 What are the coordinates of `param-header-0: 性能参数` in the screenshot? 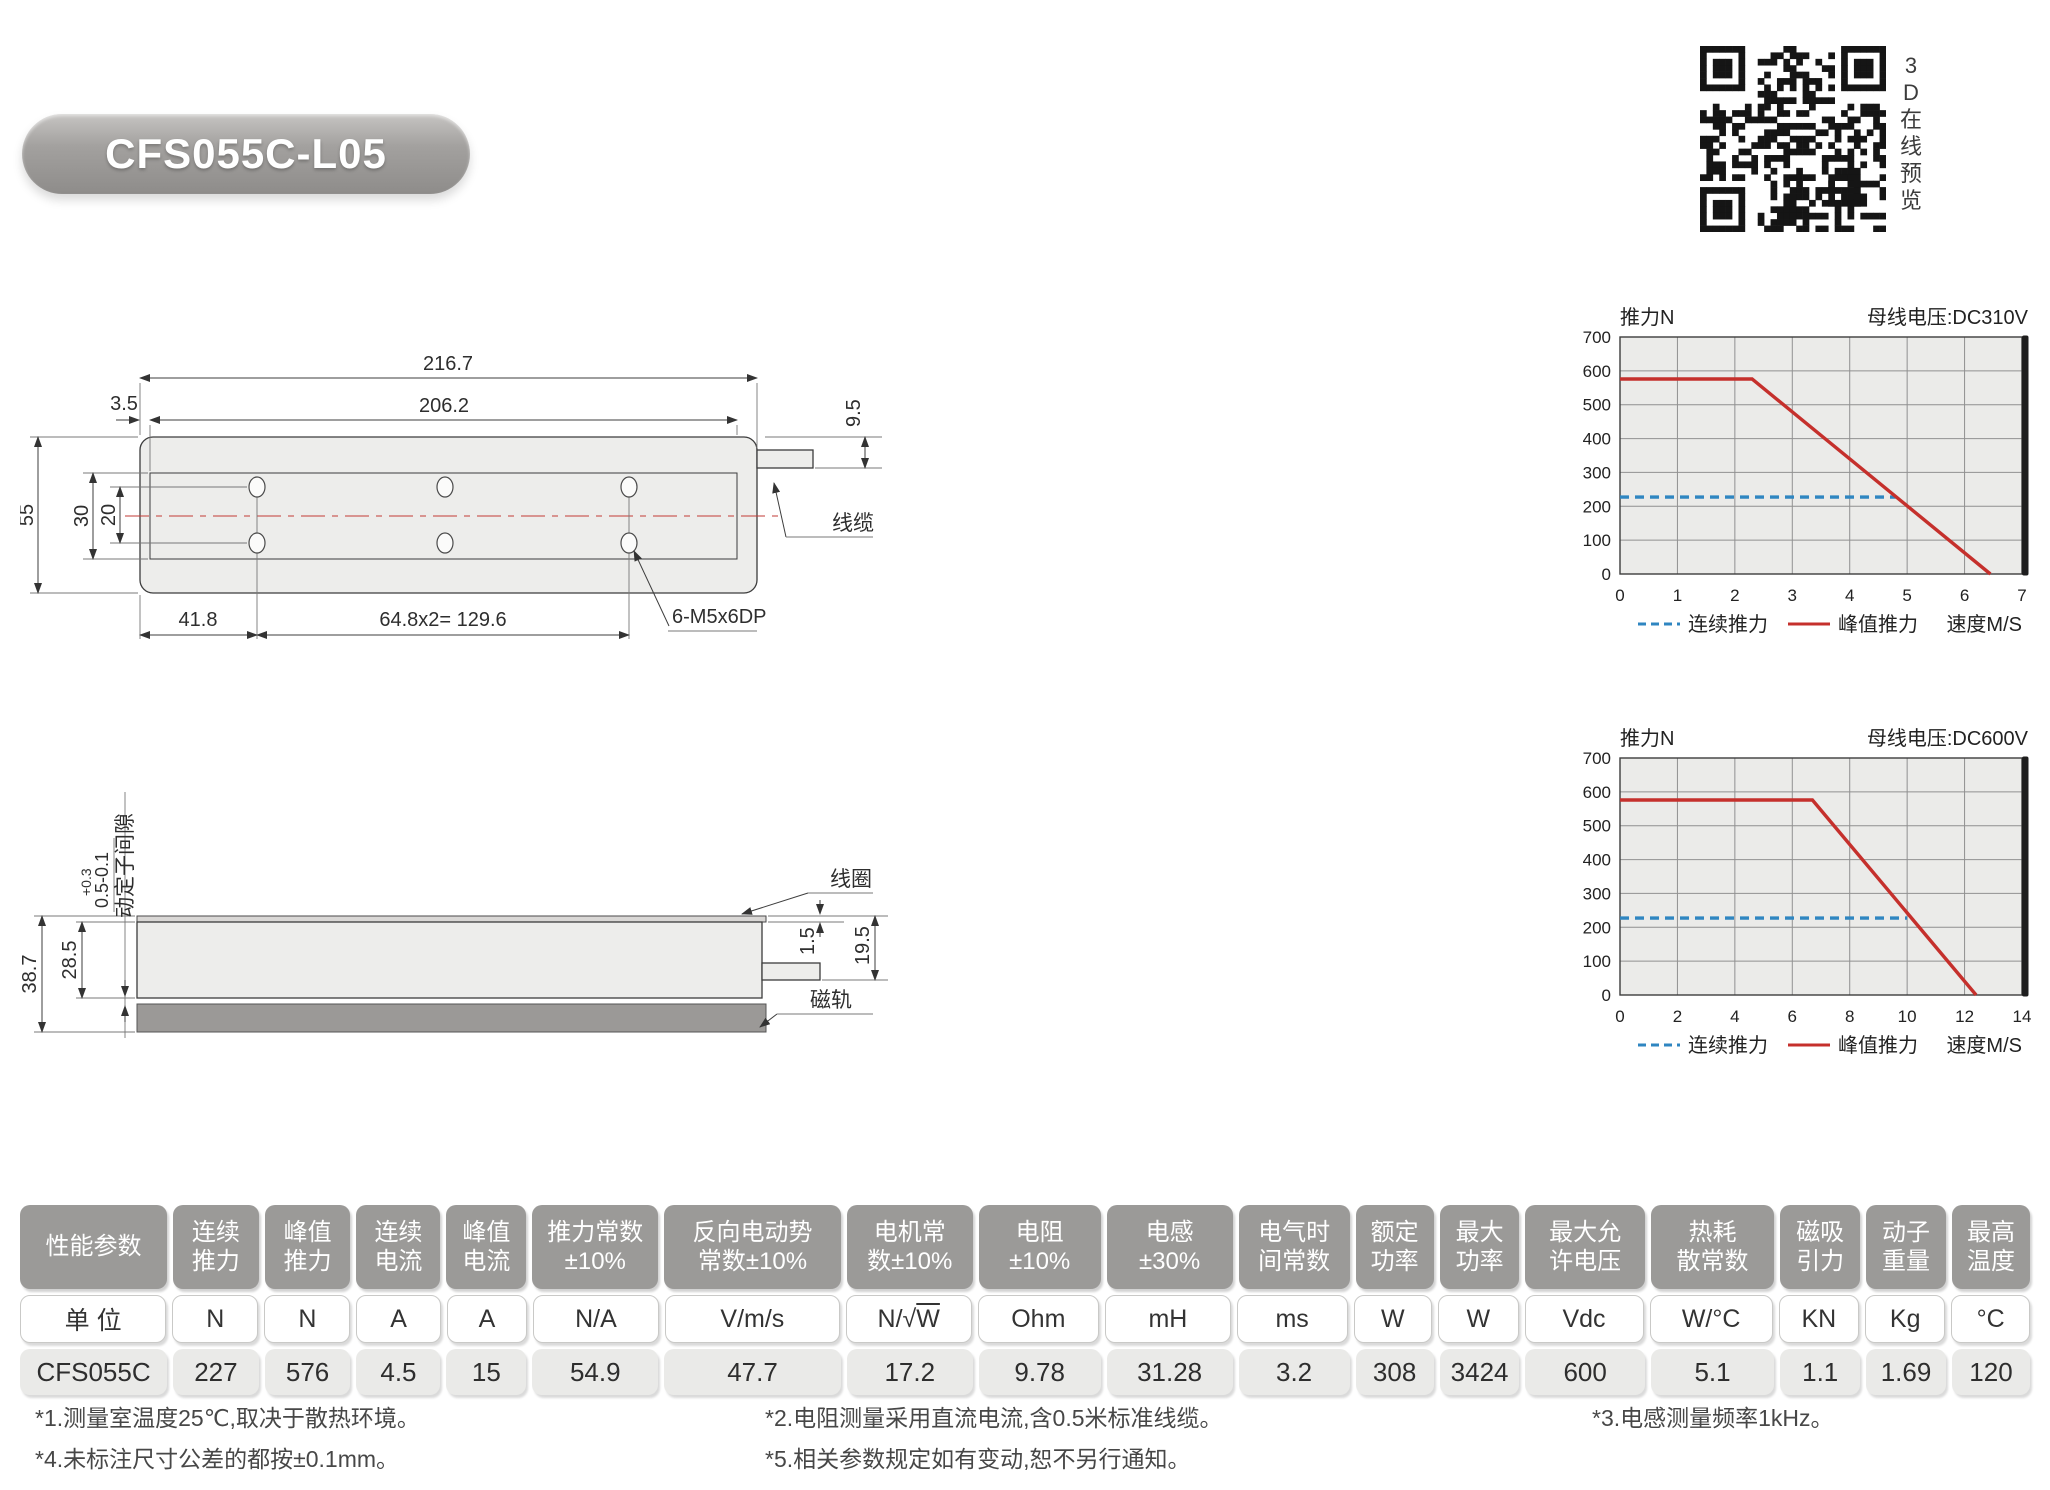 It's located at (94, 1247).